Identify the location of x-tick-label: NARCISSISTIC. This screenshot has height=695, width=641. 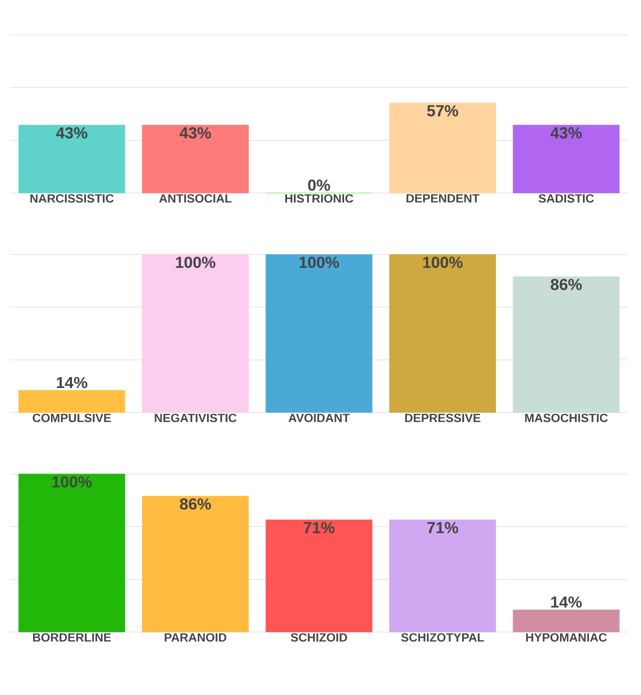
(72, 198).